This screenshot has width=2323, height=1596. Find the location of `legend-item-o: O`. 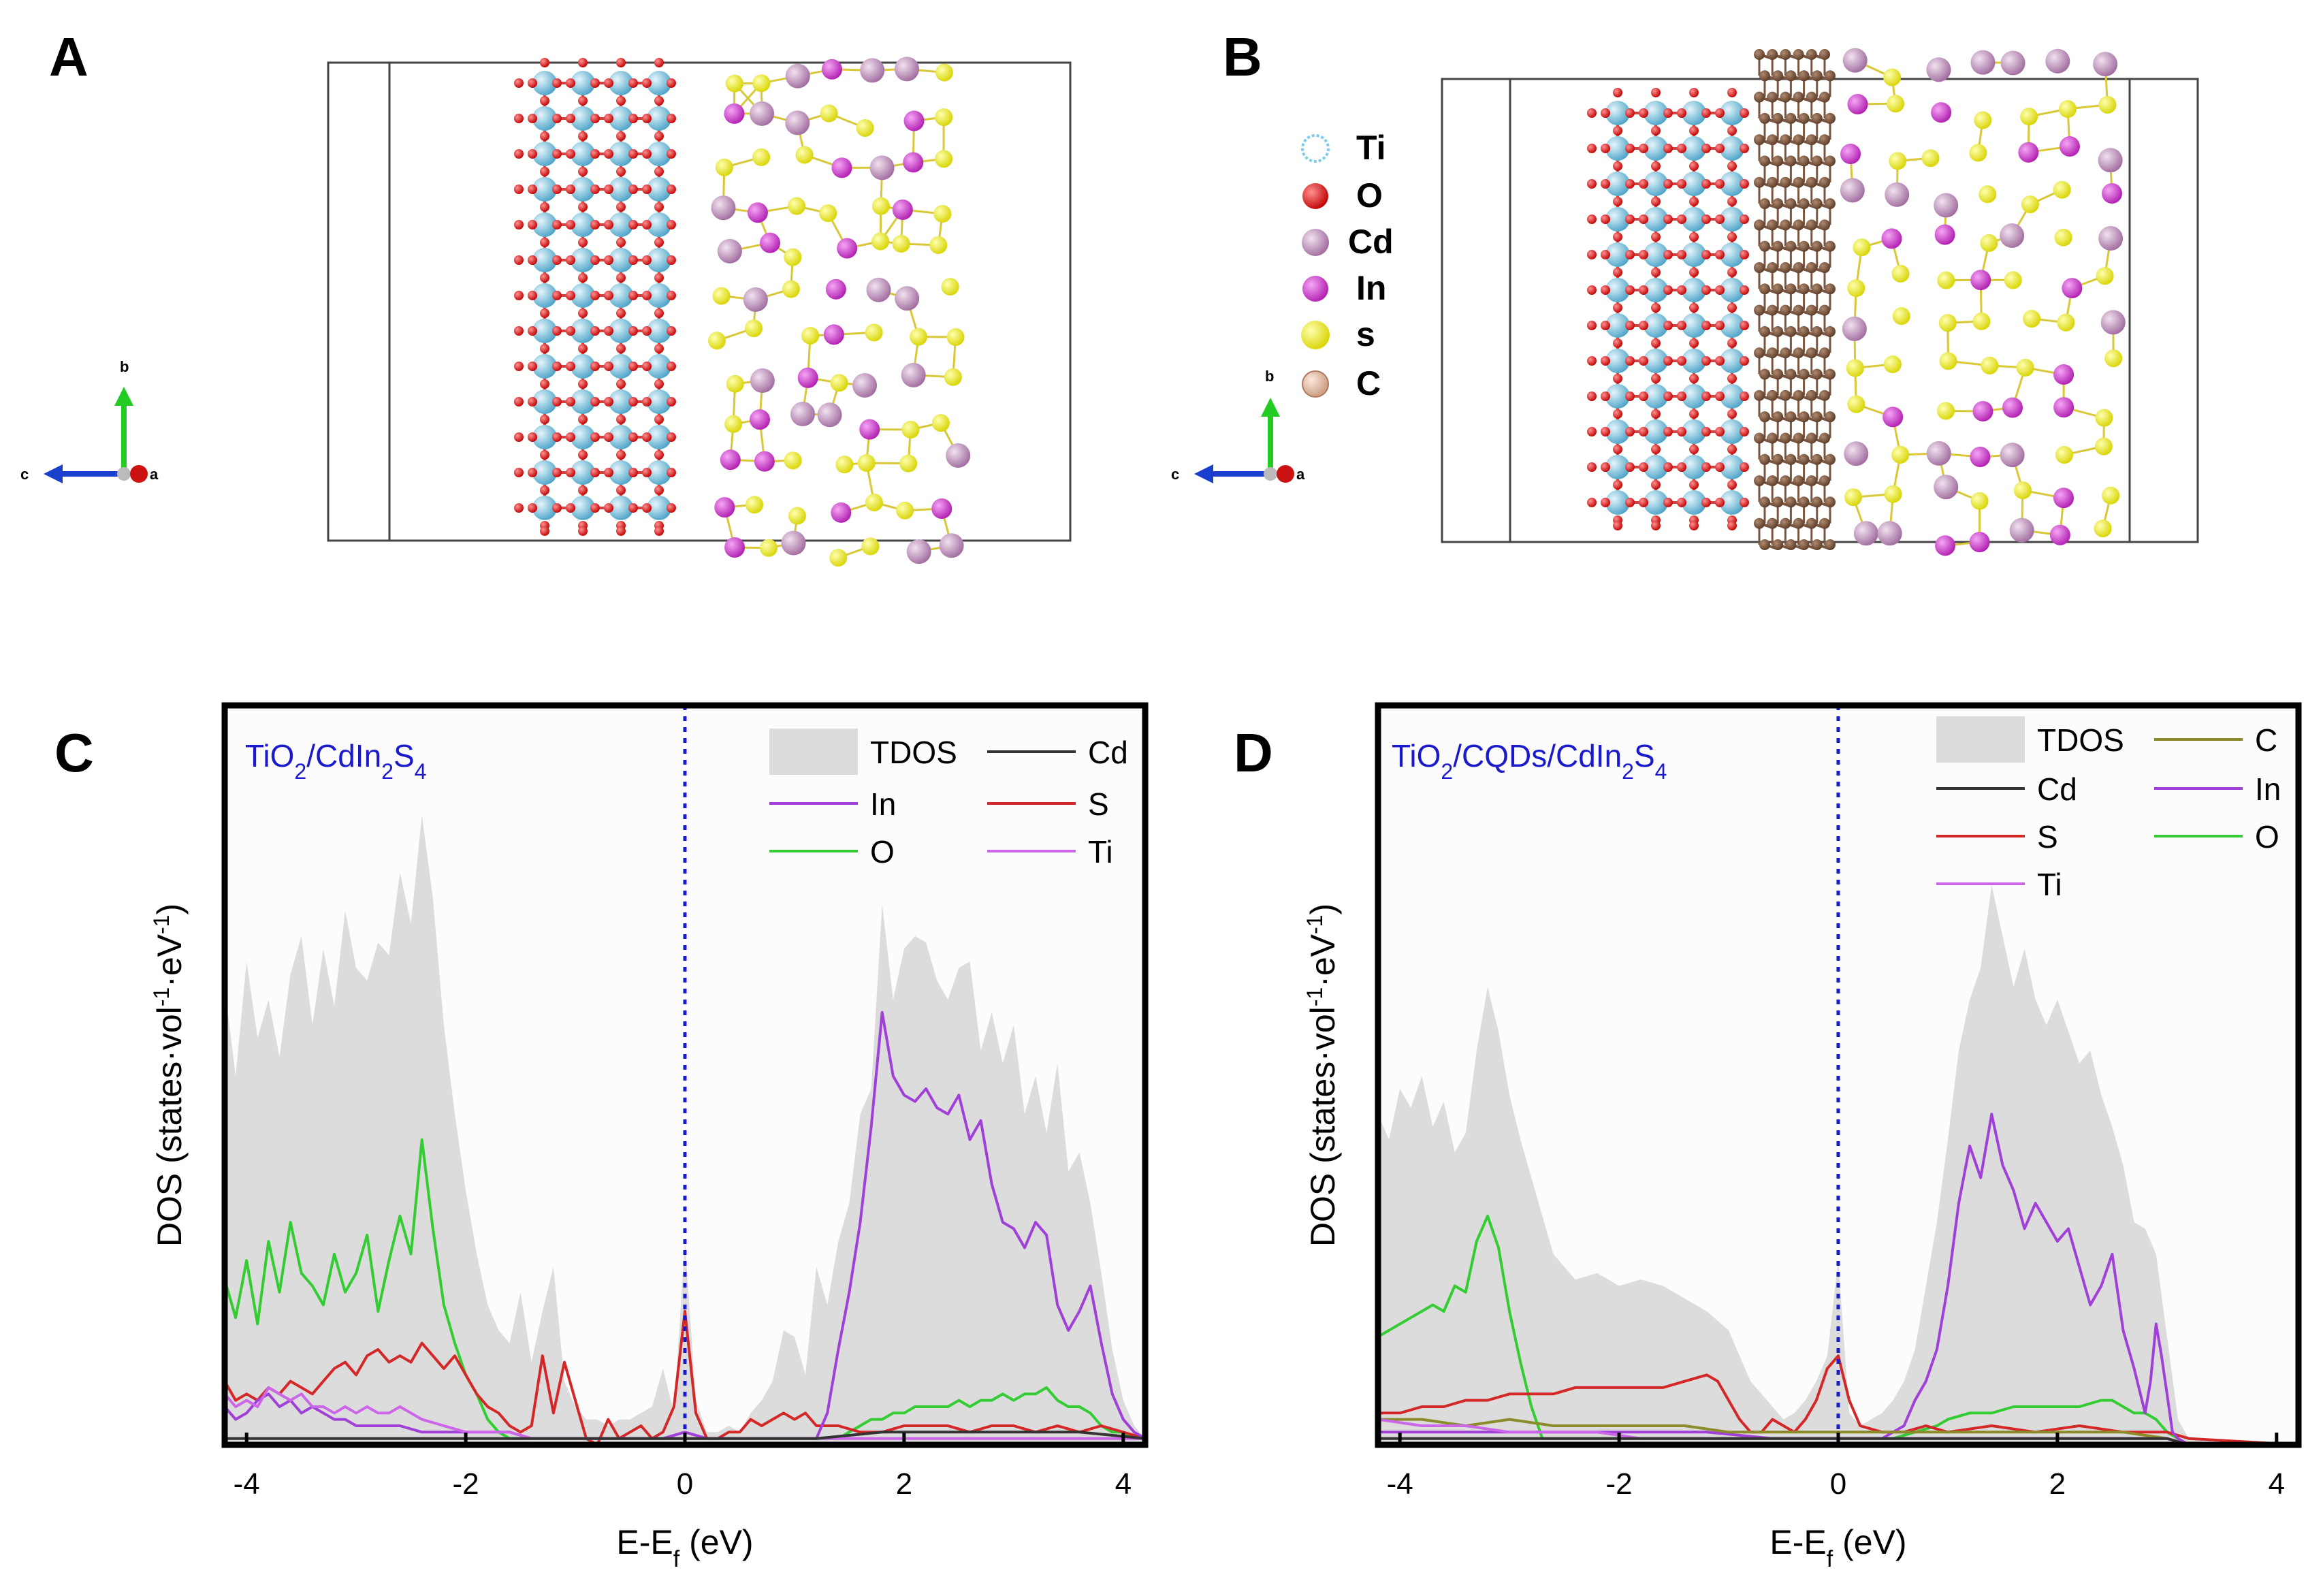

legend-item-o: O is located at coordinates (2216, 837).